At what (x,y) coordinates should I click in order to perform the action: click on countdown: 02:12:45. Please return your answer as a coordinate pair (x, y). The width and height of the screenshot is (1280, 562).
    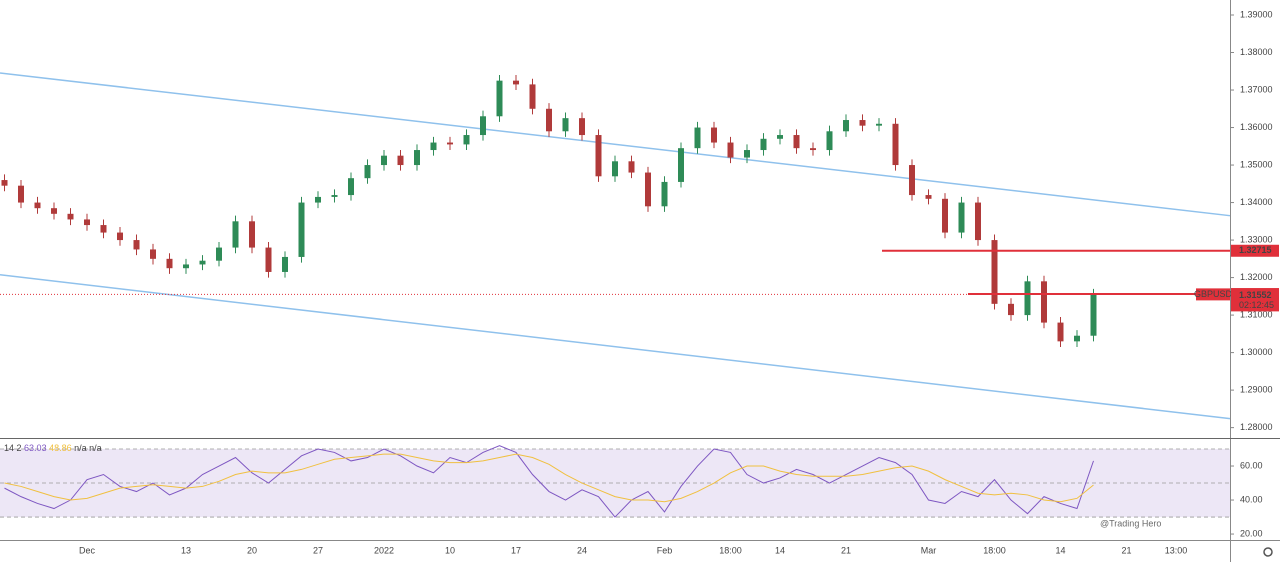
    Looking at the image, I should click on (1256, 305).